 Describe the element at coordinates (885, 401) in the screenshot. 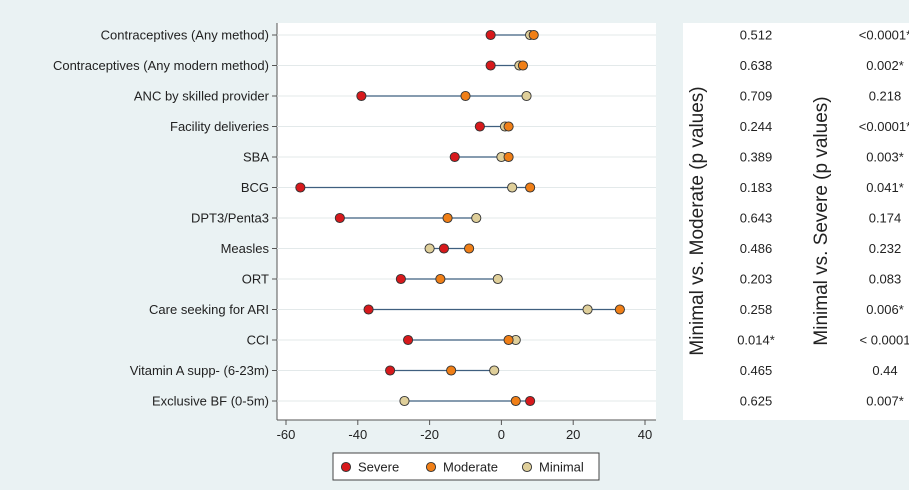

I see `pvalue-severe: 0.007*` at that location.